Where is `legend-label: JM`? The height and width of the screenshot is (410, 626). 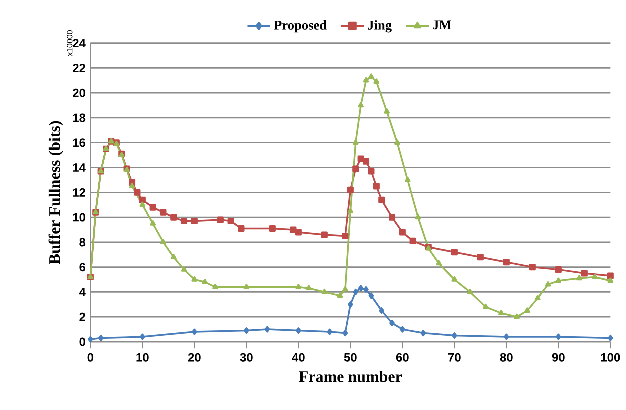 legend-label: JM is located at coordinates (442, 25).